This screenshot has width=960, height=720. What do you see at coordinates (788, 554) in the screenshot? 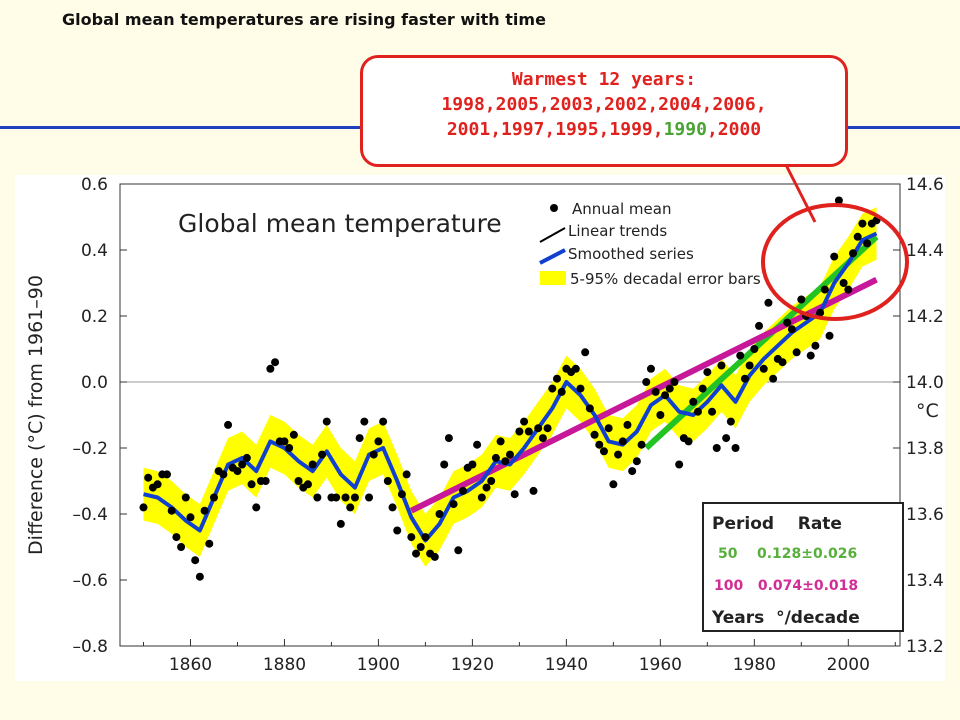
I see `rate-row-50: 50 0.128±0.026` at bounding box center [788, 554].